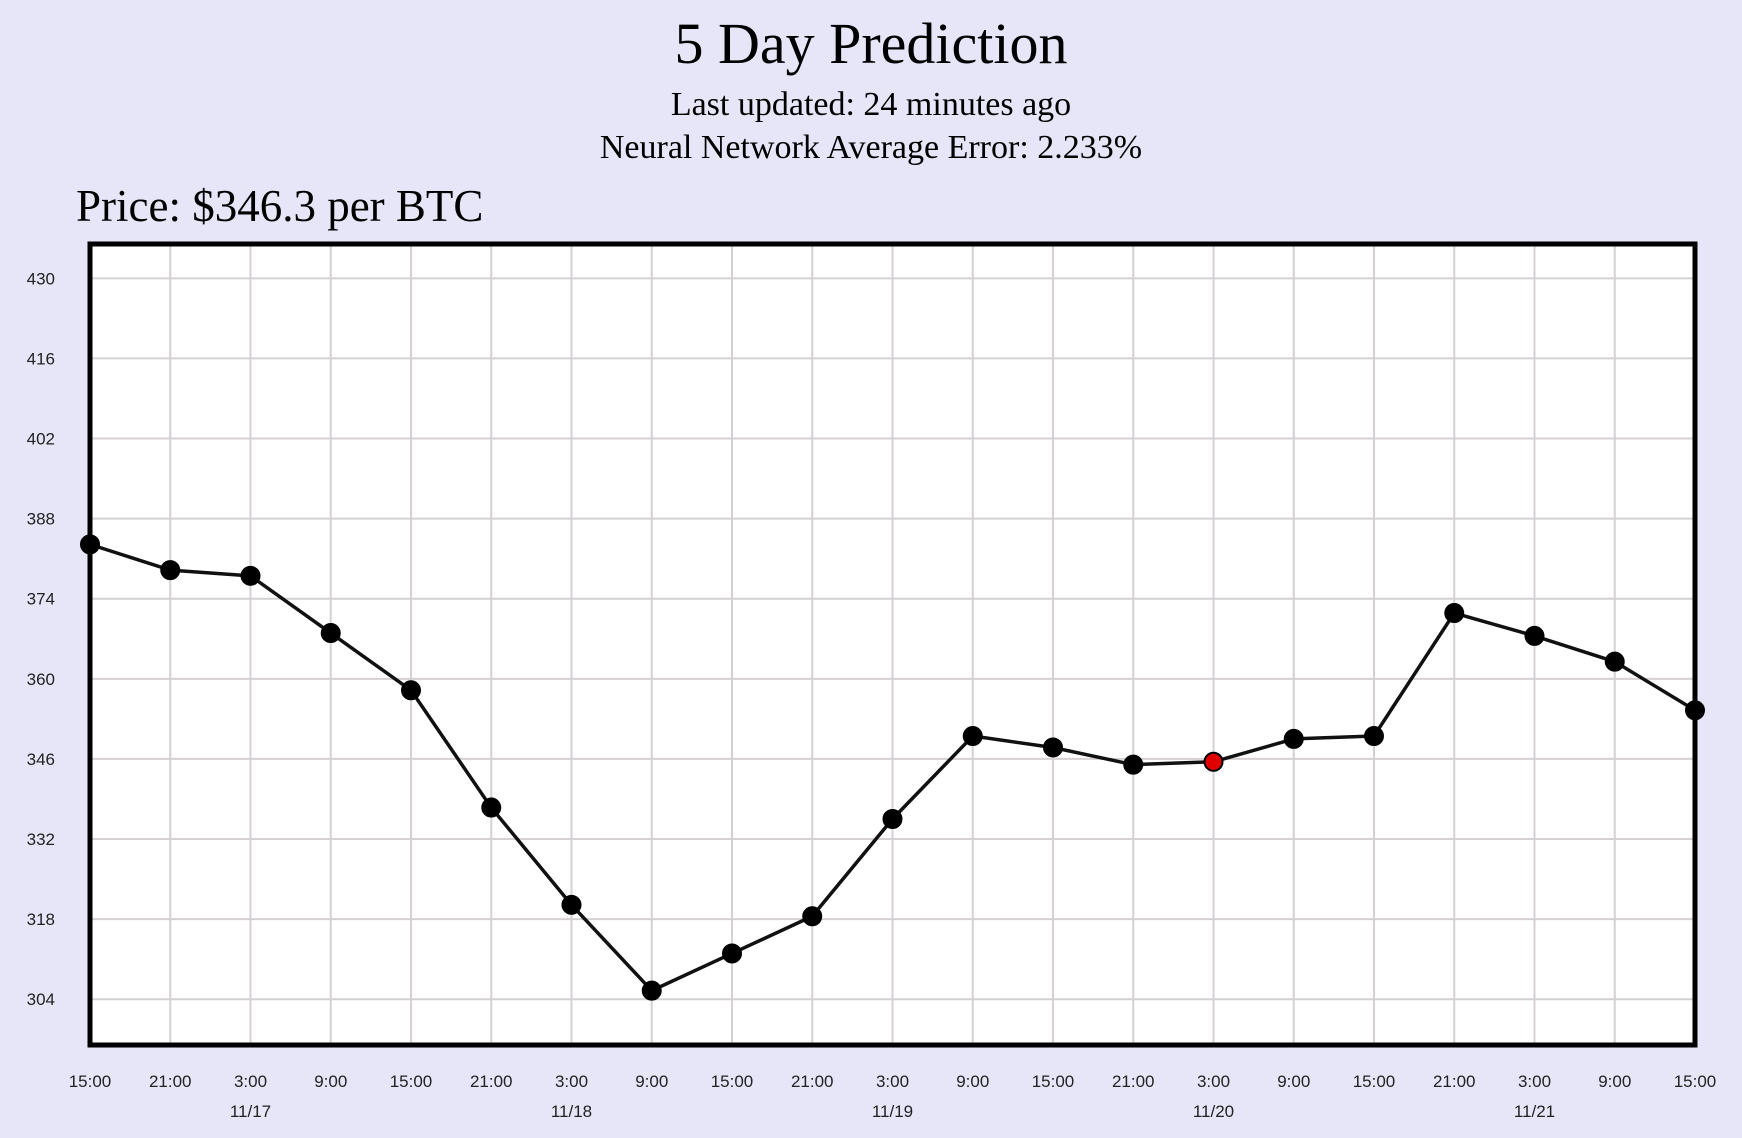  Describe the element at coordinates (871, 43) in the screenshot. I see `page-title: 5 Day Prediction` at that location.